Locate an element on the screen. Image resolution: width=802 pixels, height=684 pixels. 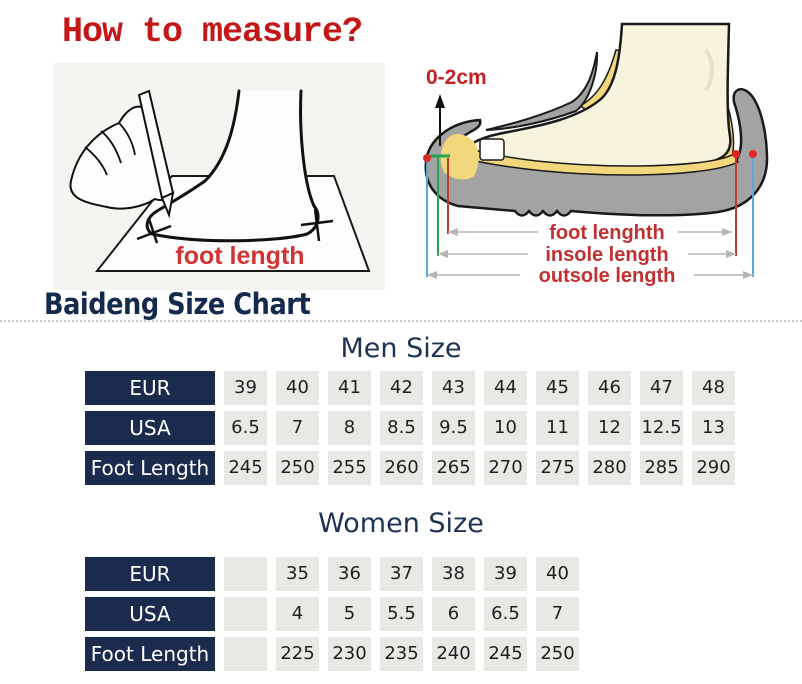
outsole-length-label: outsole length is located at coordinates (607, 275).